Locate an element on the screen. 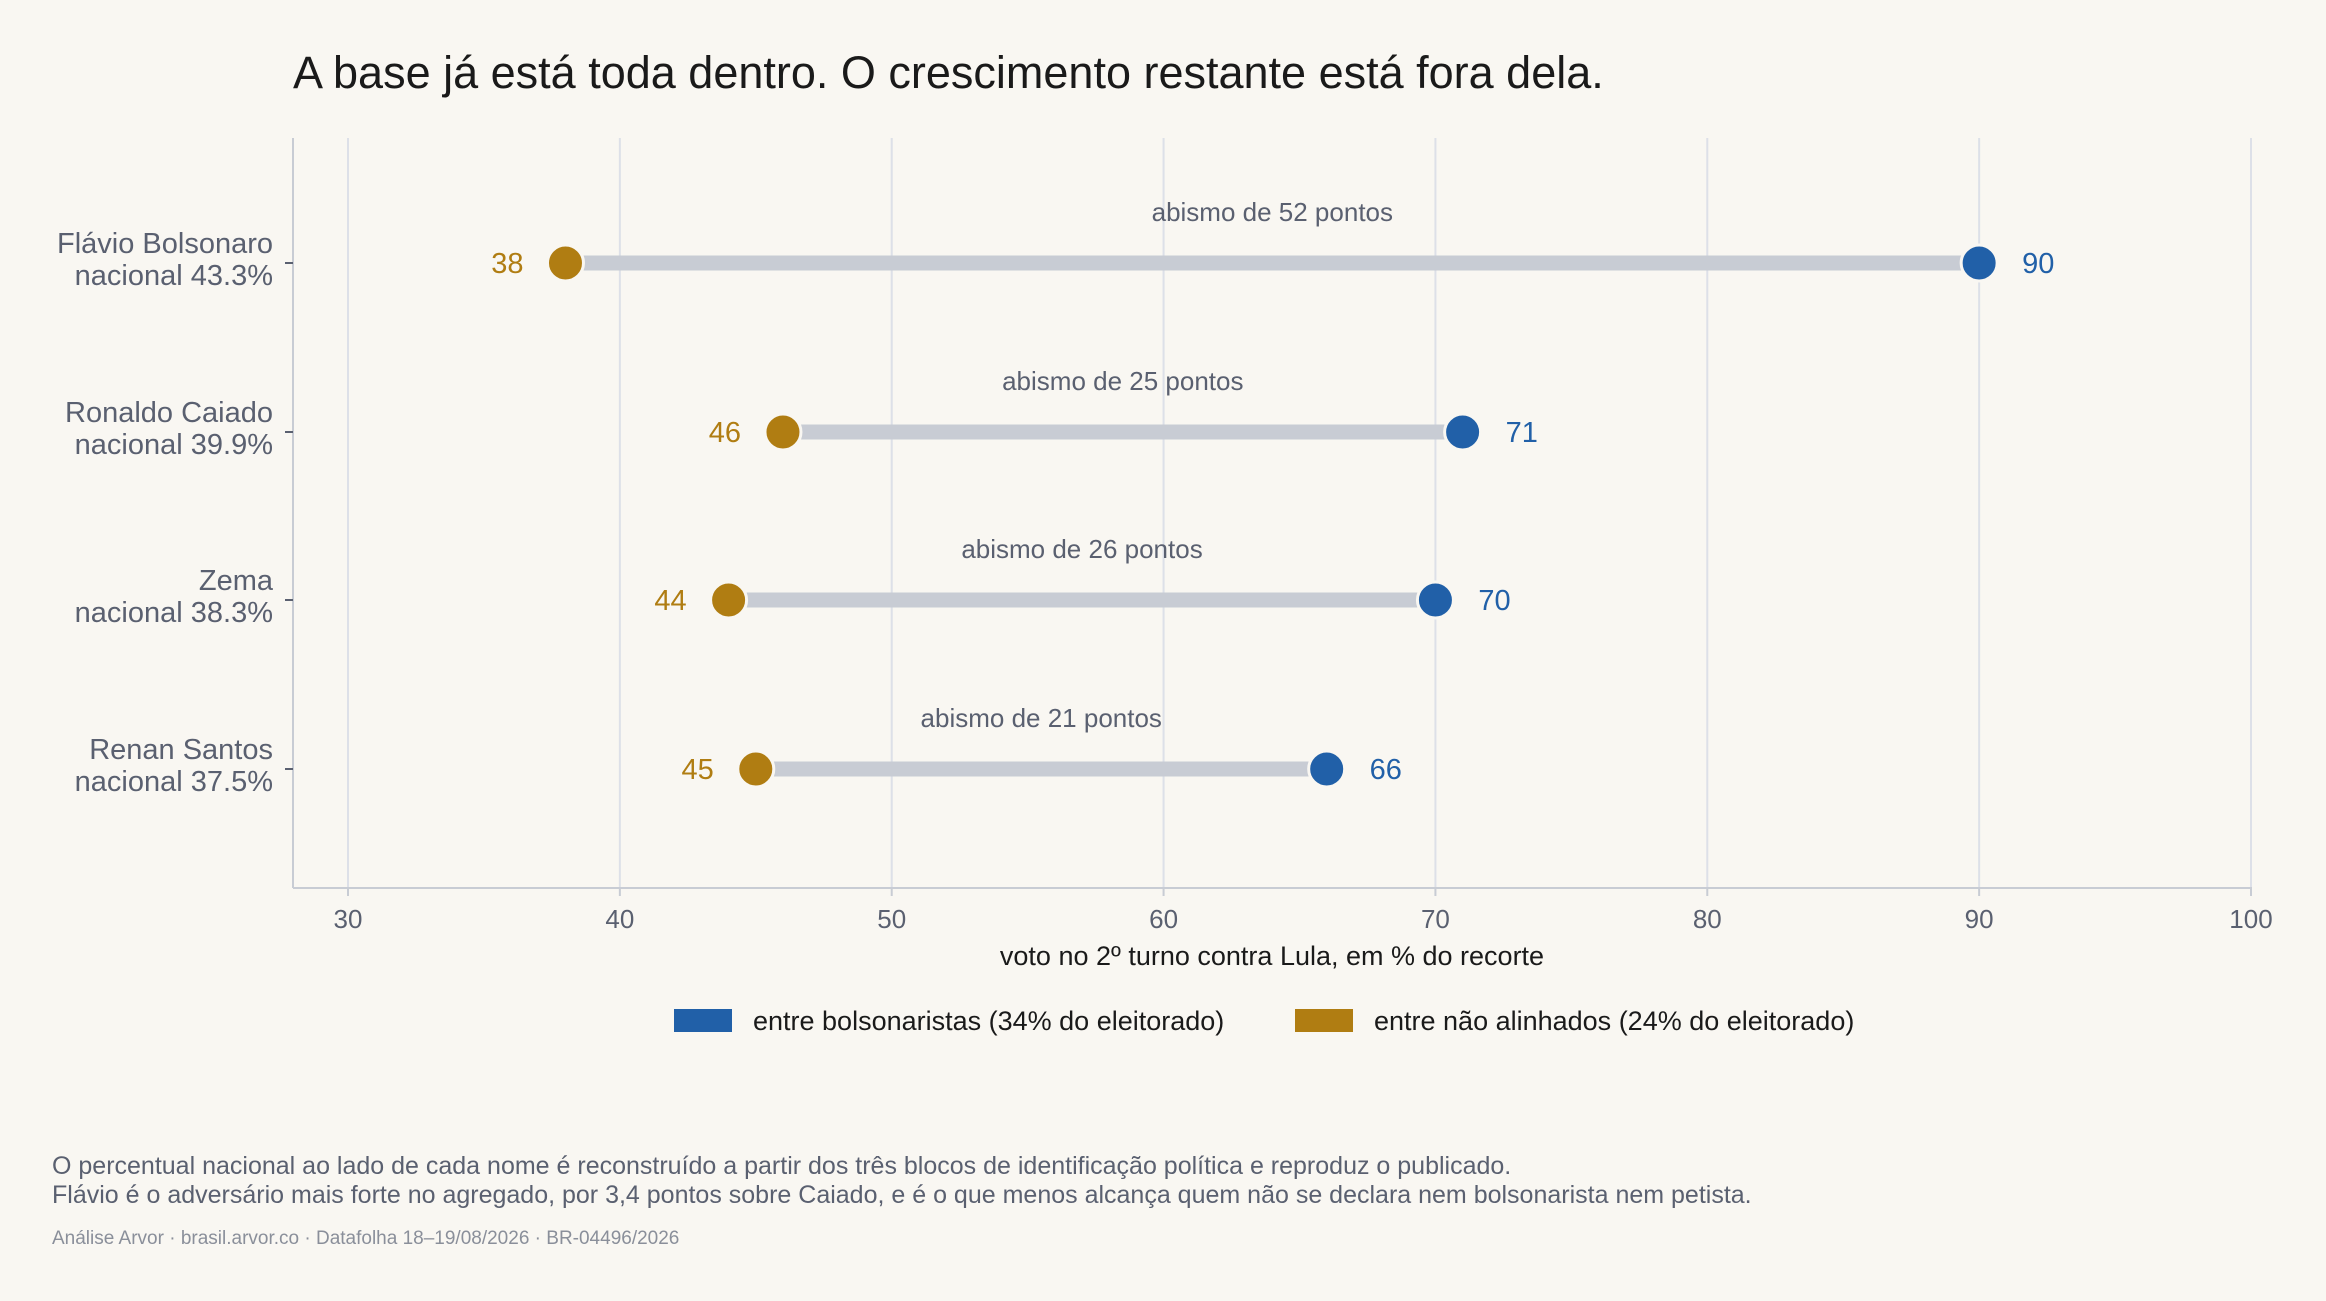 This screenshot has width=2326, height=1301. candidate-name: Zema is located at coordinates (236, 581).